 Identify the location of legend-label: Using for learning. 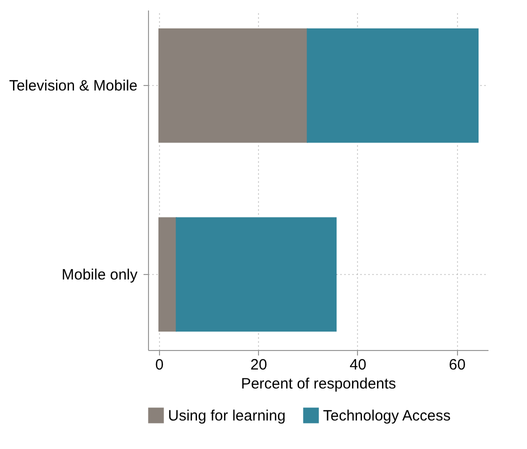
(227, 415).